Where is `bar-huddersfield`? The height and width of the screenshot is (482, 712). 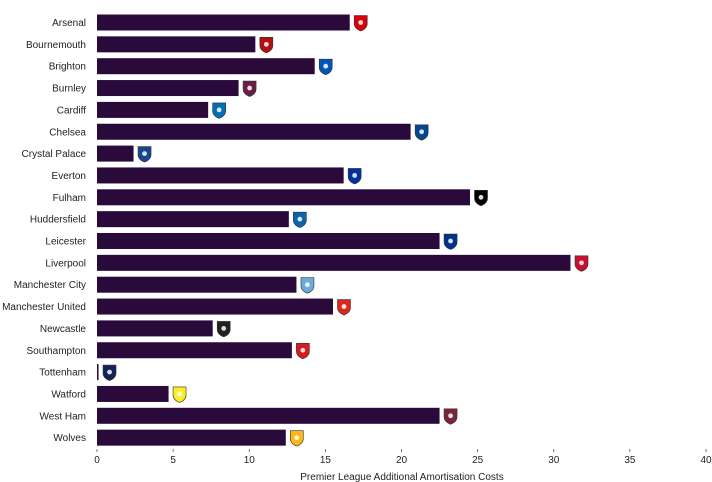
bar-huddersfield is located at coordinates (193, 219).